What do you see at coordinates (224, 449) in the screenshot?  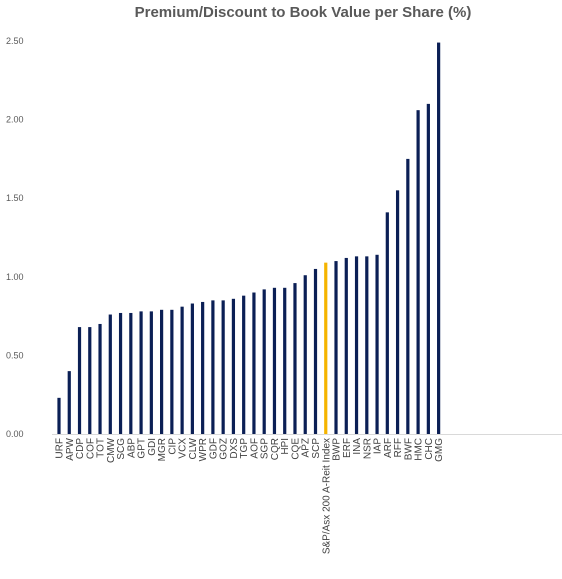 I see `x-tick-label: GOZ` at bounding box center [224, 449].